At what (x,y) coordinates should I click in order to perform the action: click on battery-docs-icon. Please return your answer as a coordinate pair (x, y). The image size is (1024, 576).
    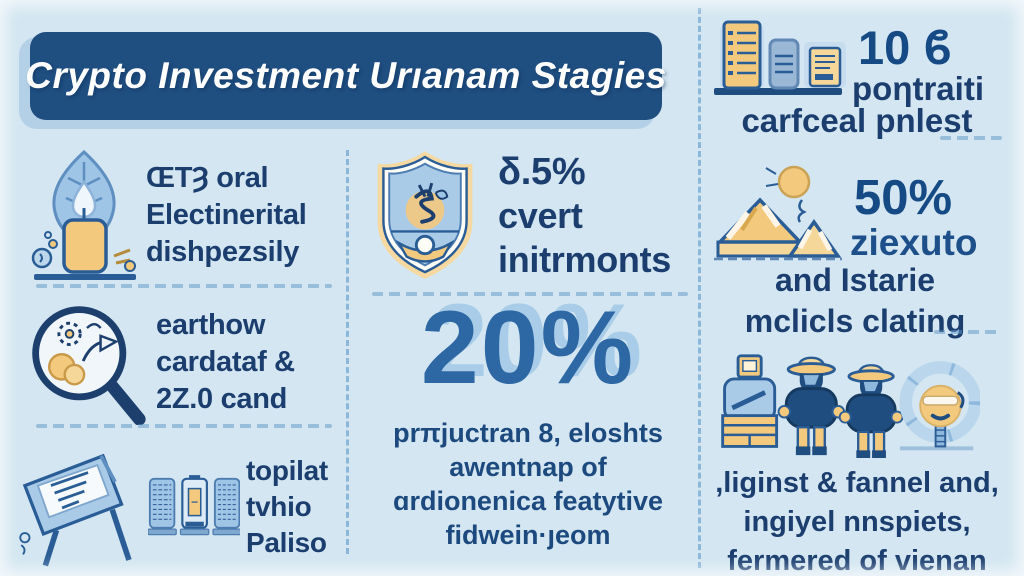
    Looking at the image, I should click on (194, 505).